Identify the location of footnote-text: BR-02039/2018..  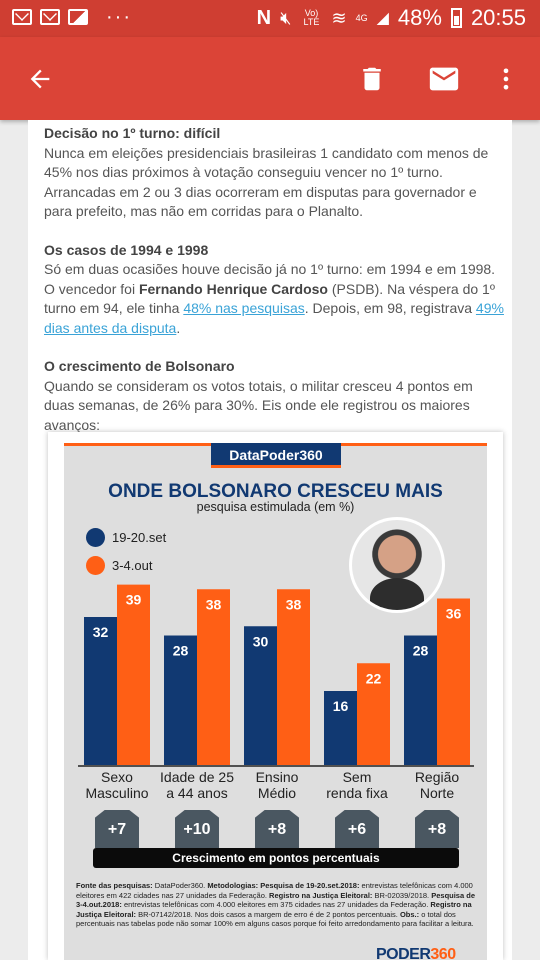
(402, 895).